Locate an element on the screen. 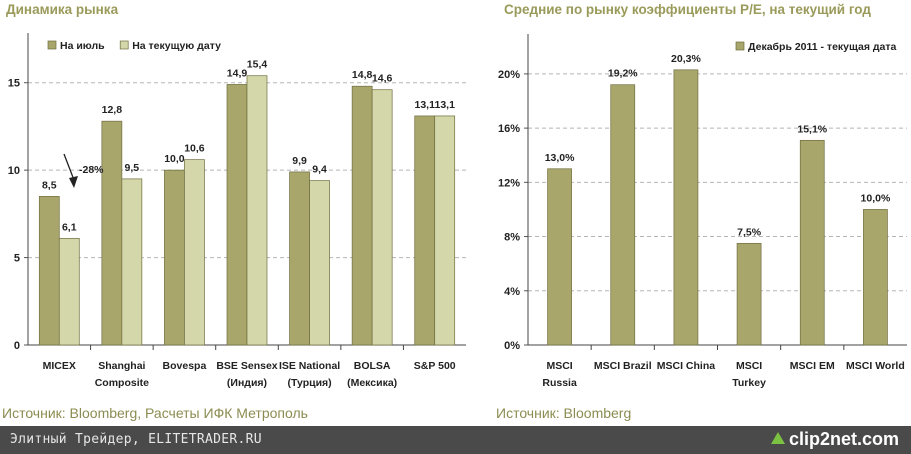  category-label: Russia is located at coordinates (559, 383).